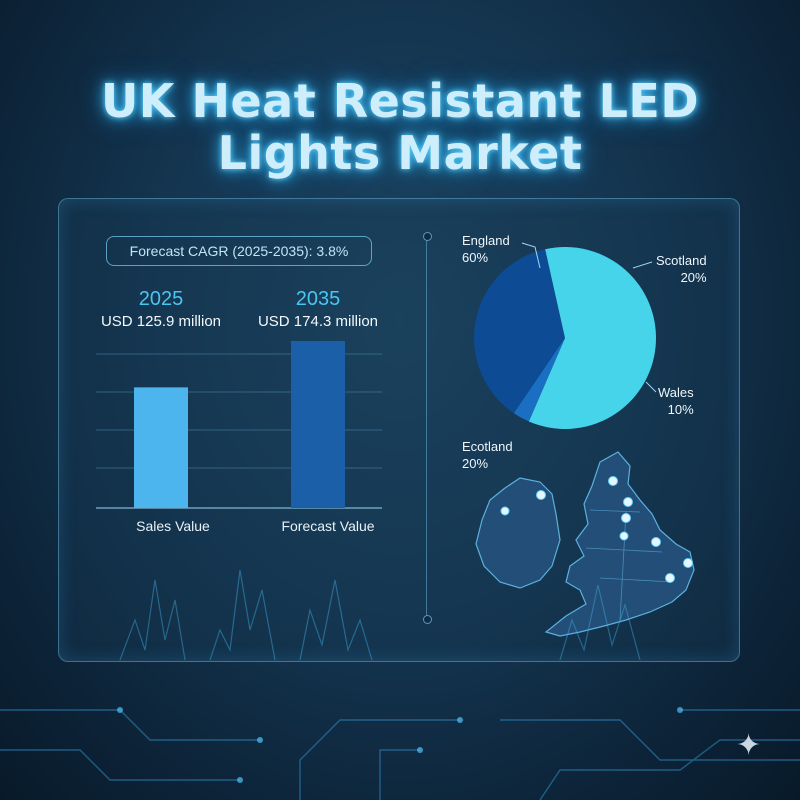  What do you see at coordinates (518, 533) in the screenshot?
I see `map-ireland` at bounding box center [518, 533].